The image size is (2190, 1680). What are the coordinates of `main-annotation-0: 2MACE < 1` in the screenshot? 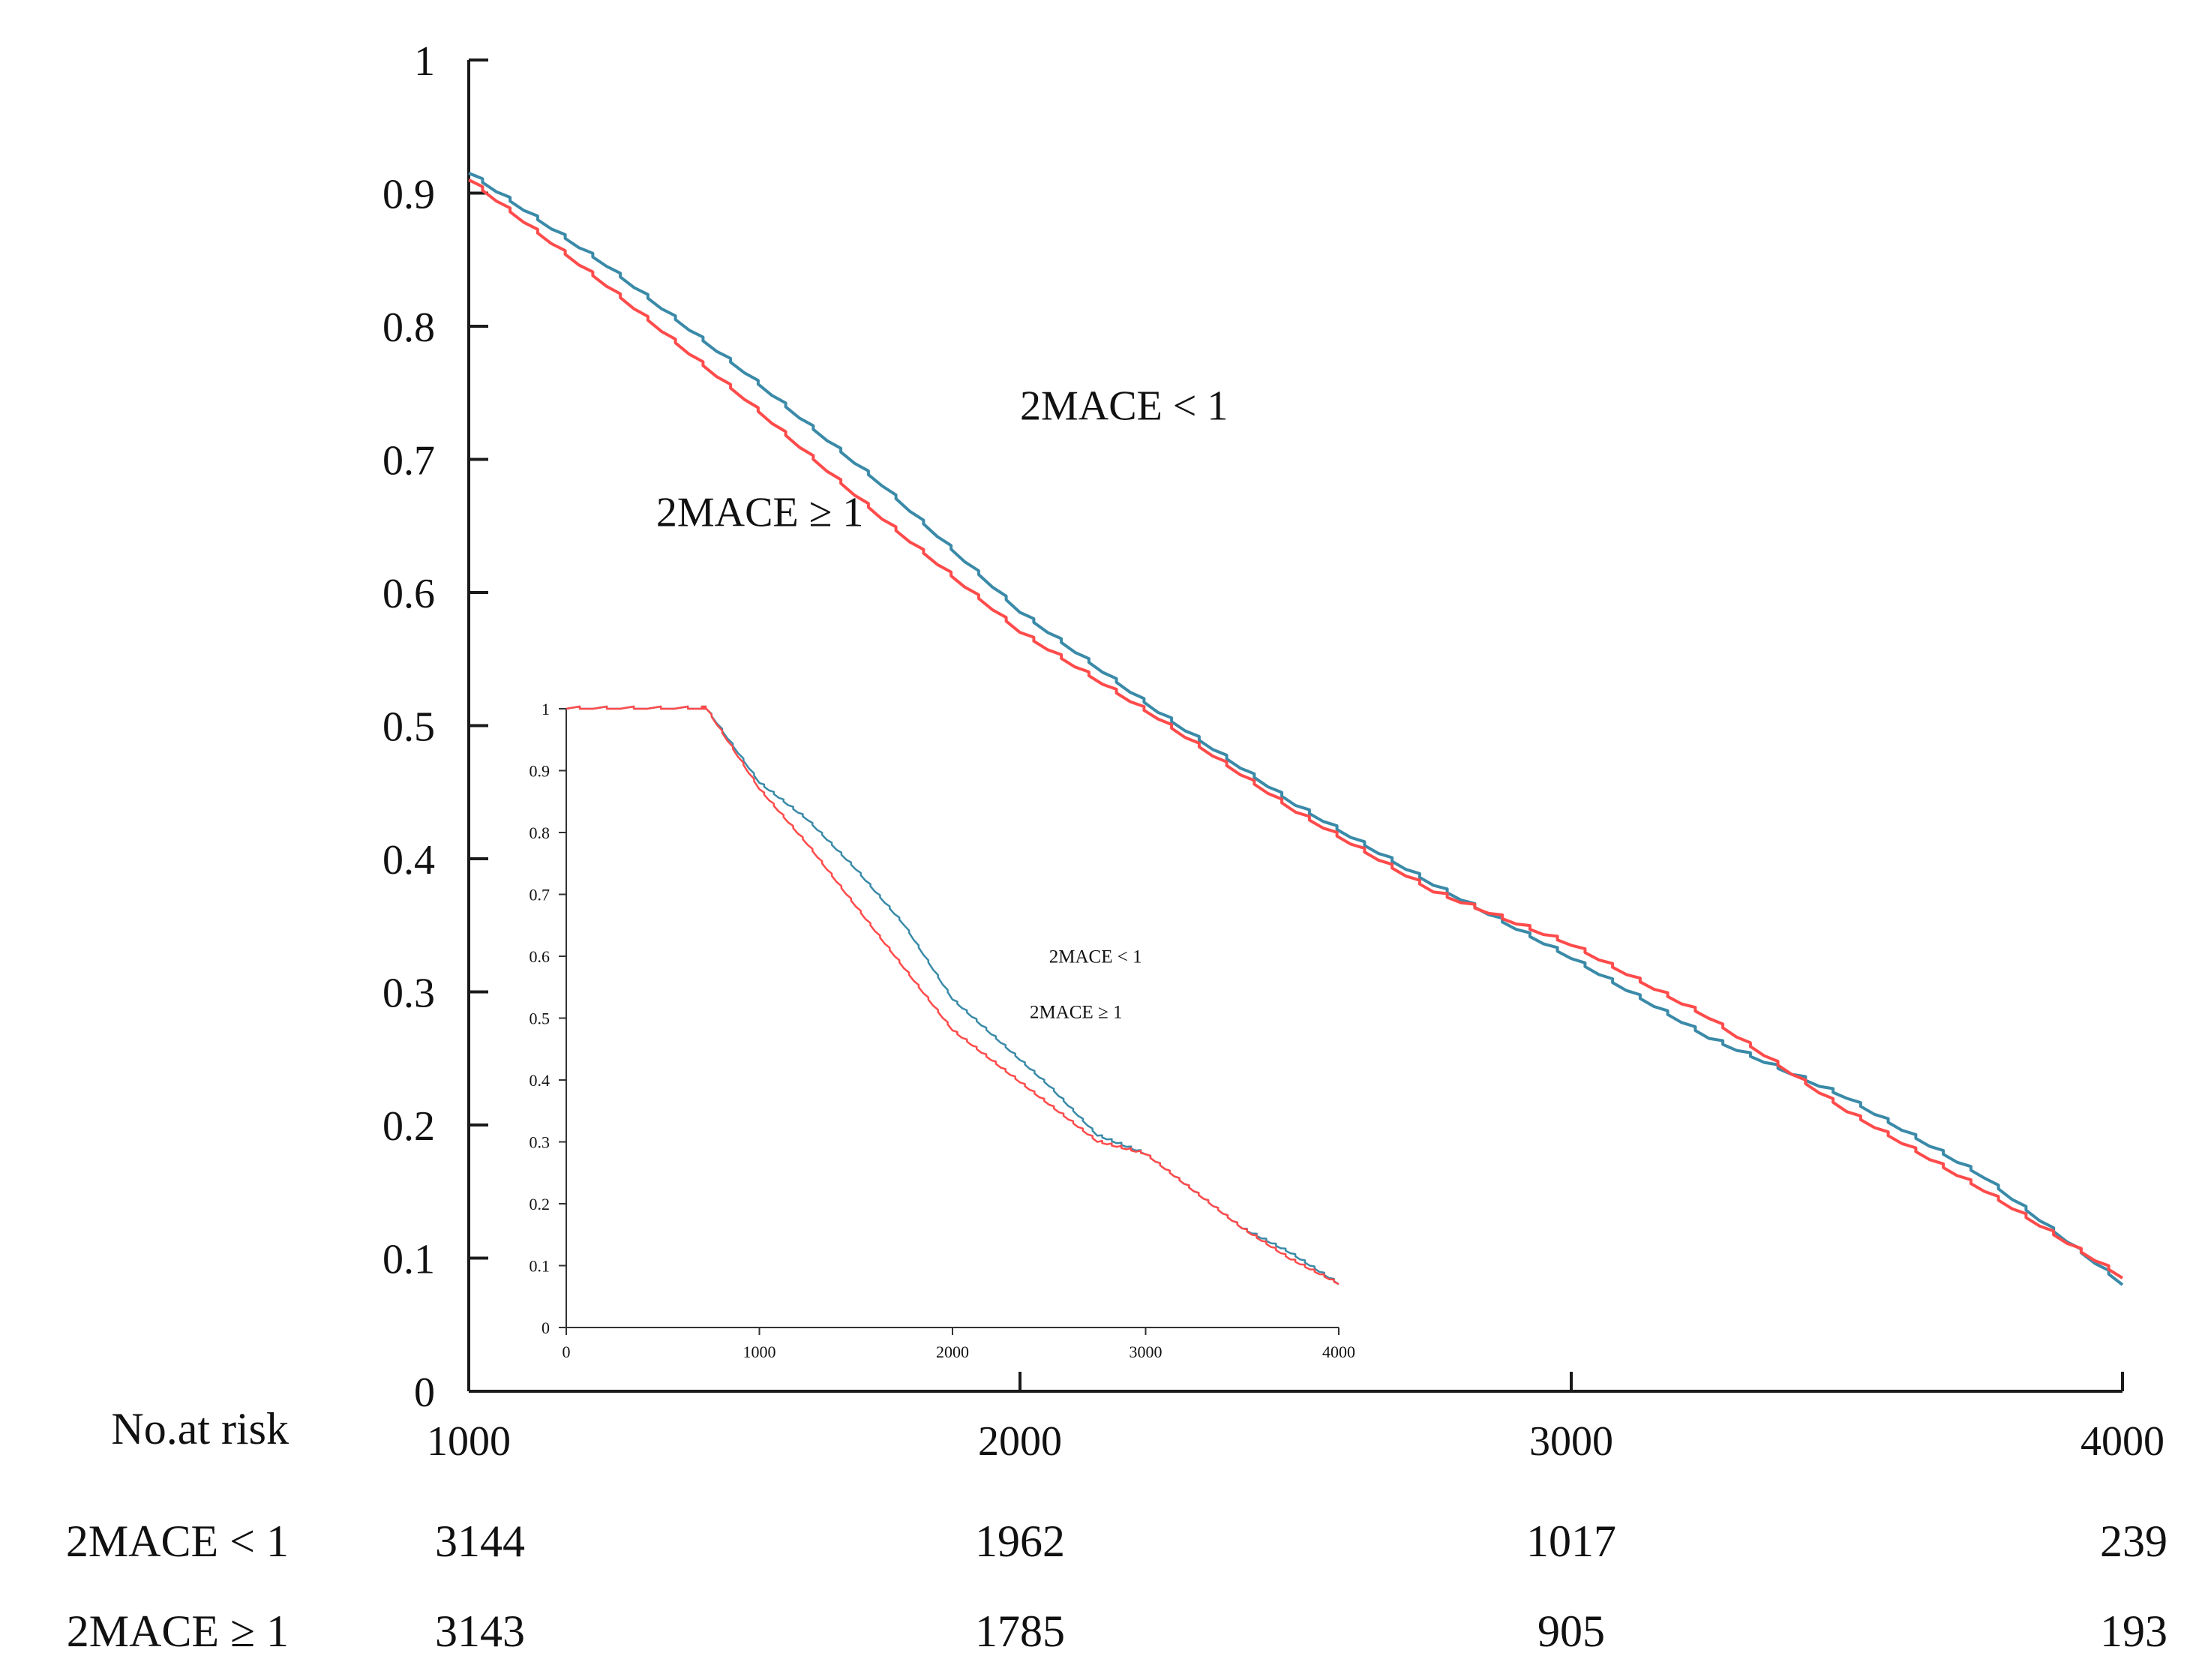 It's located at (1124, 405).